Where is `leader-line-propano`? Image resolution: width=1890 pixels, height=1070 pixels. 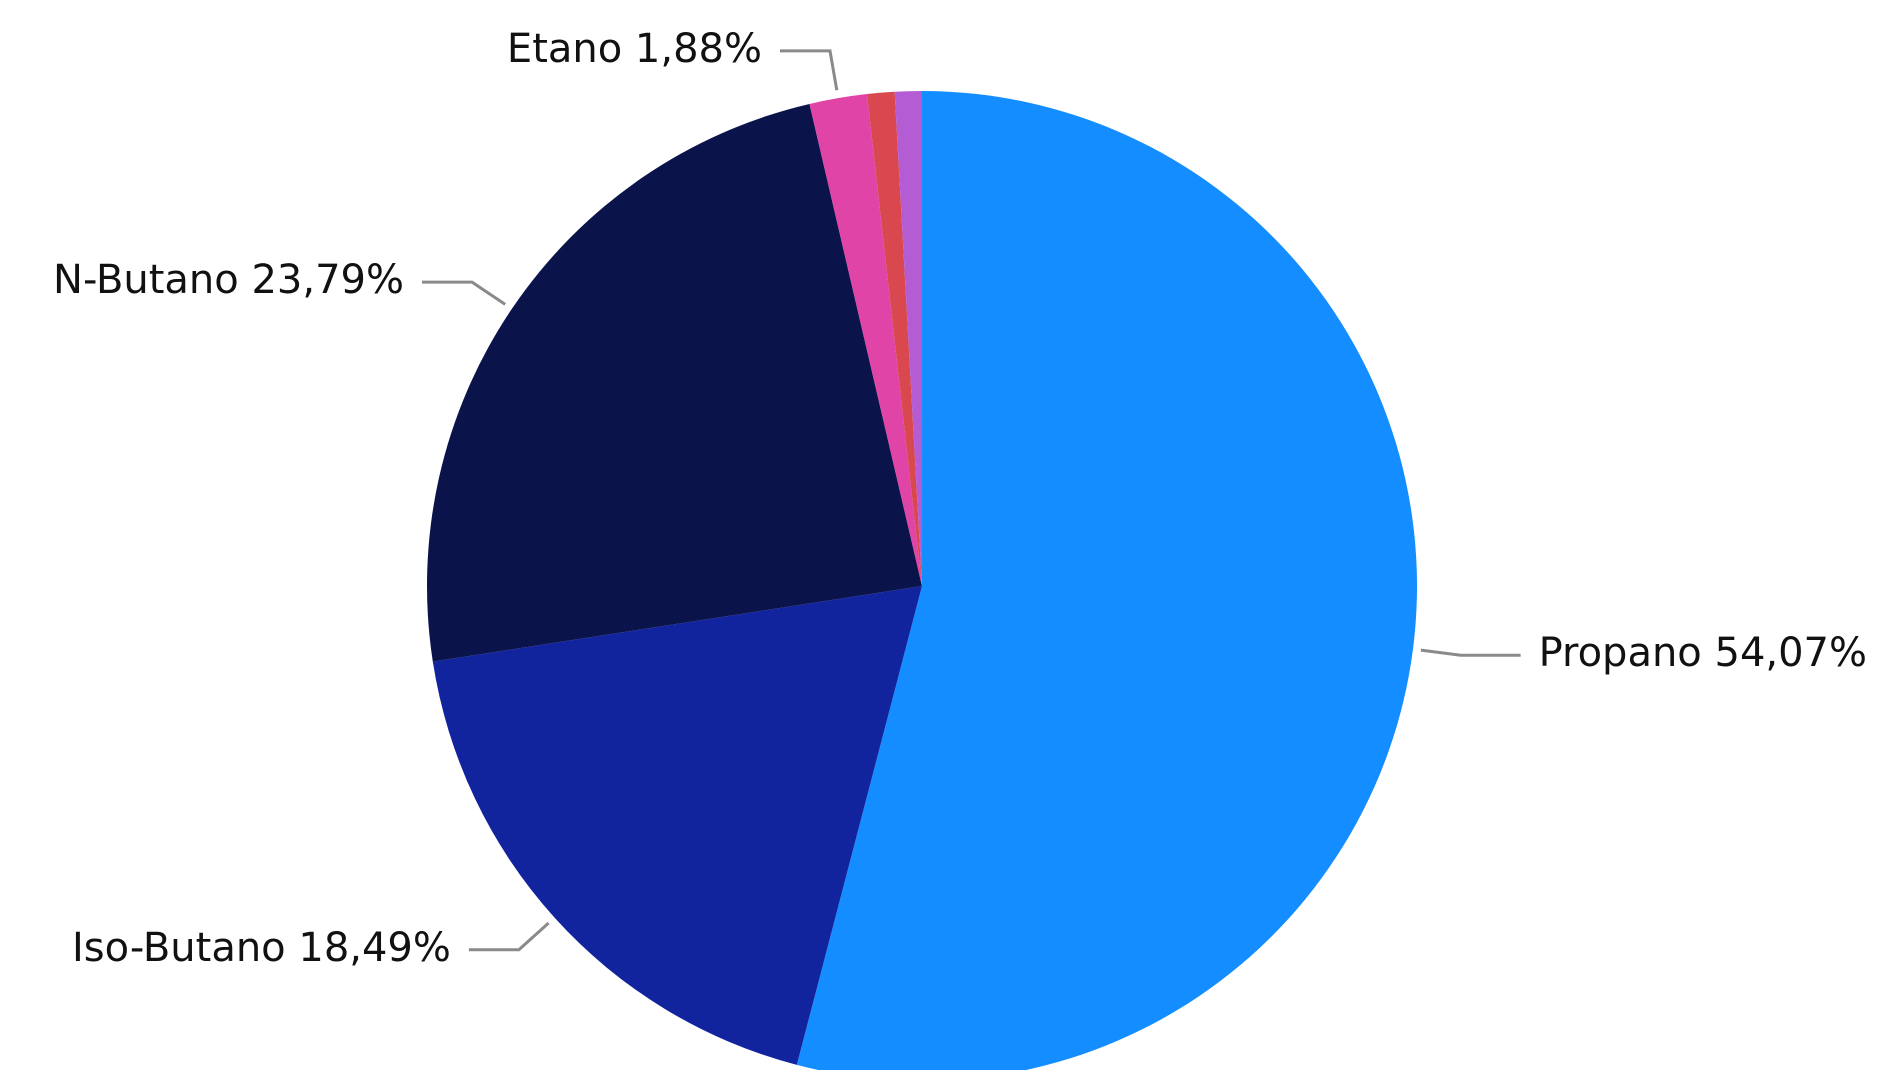
leader-line-propano is located at coordinates (1470, 652).